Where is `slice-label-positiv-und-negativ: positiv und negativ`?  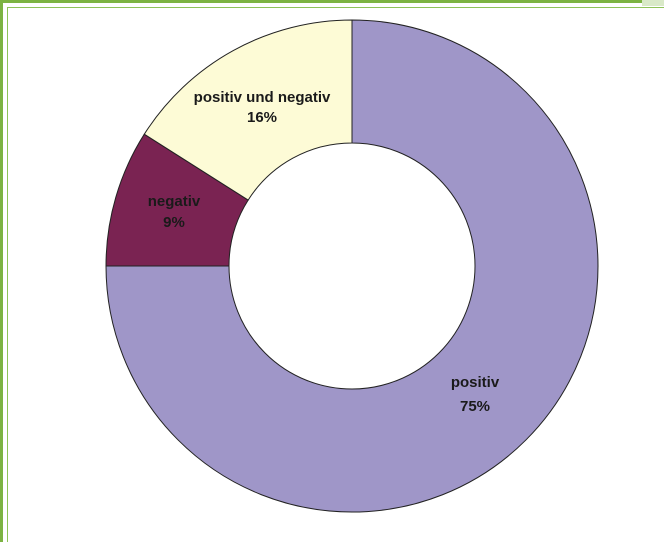
slice-label-positiv-und-negativ: positiv und negativ is located at coordinates (262, 97).